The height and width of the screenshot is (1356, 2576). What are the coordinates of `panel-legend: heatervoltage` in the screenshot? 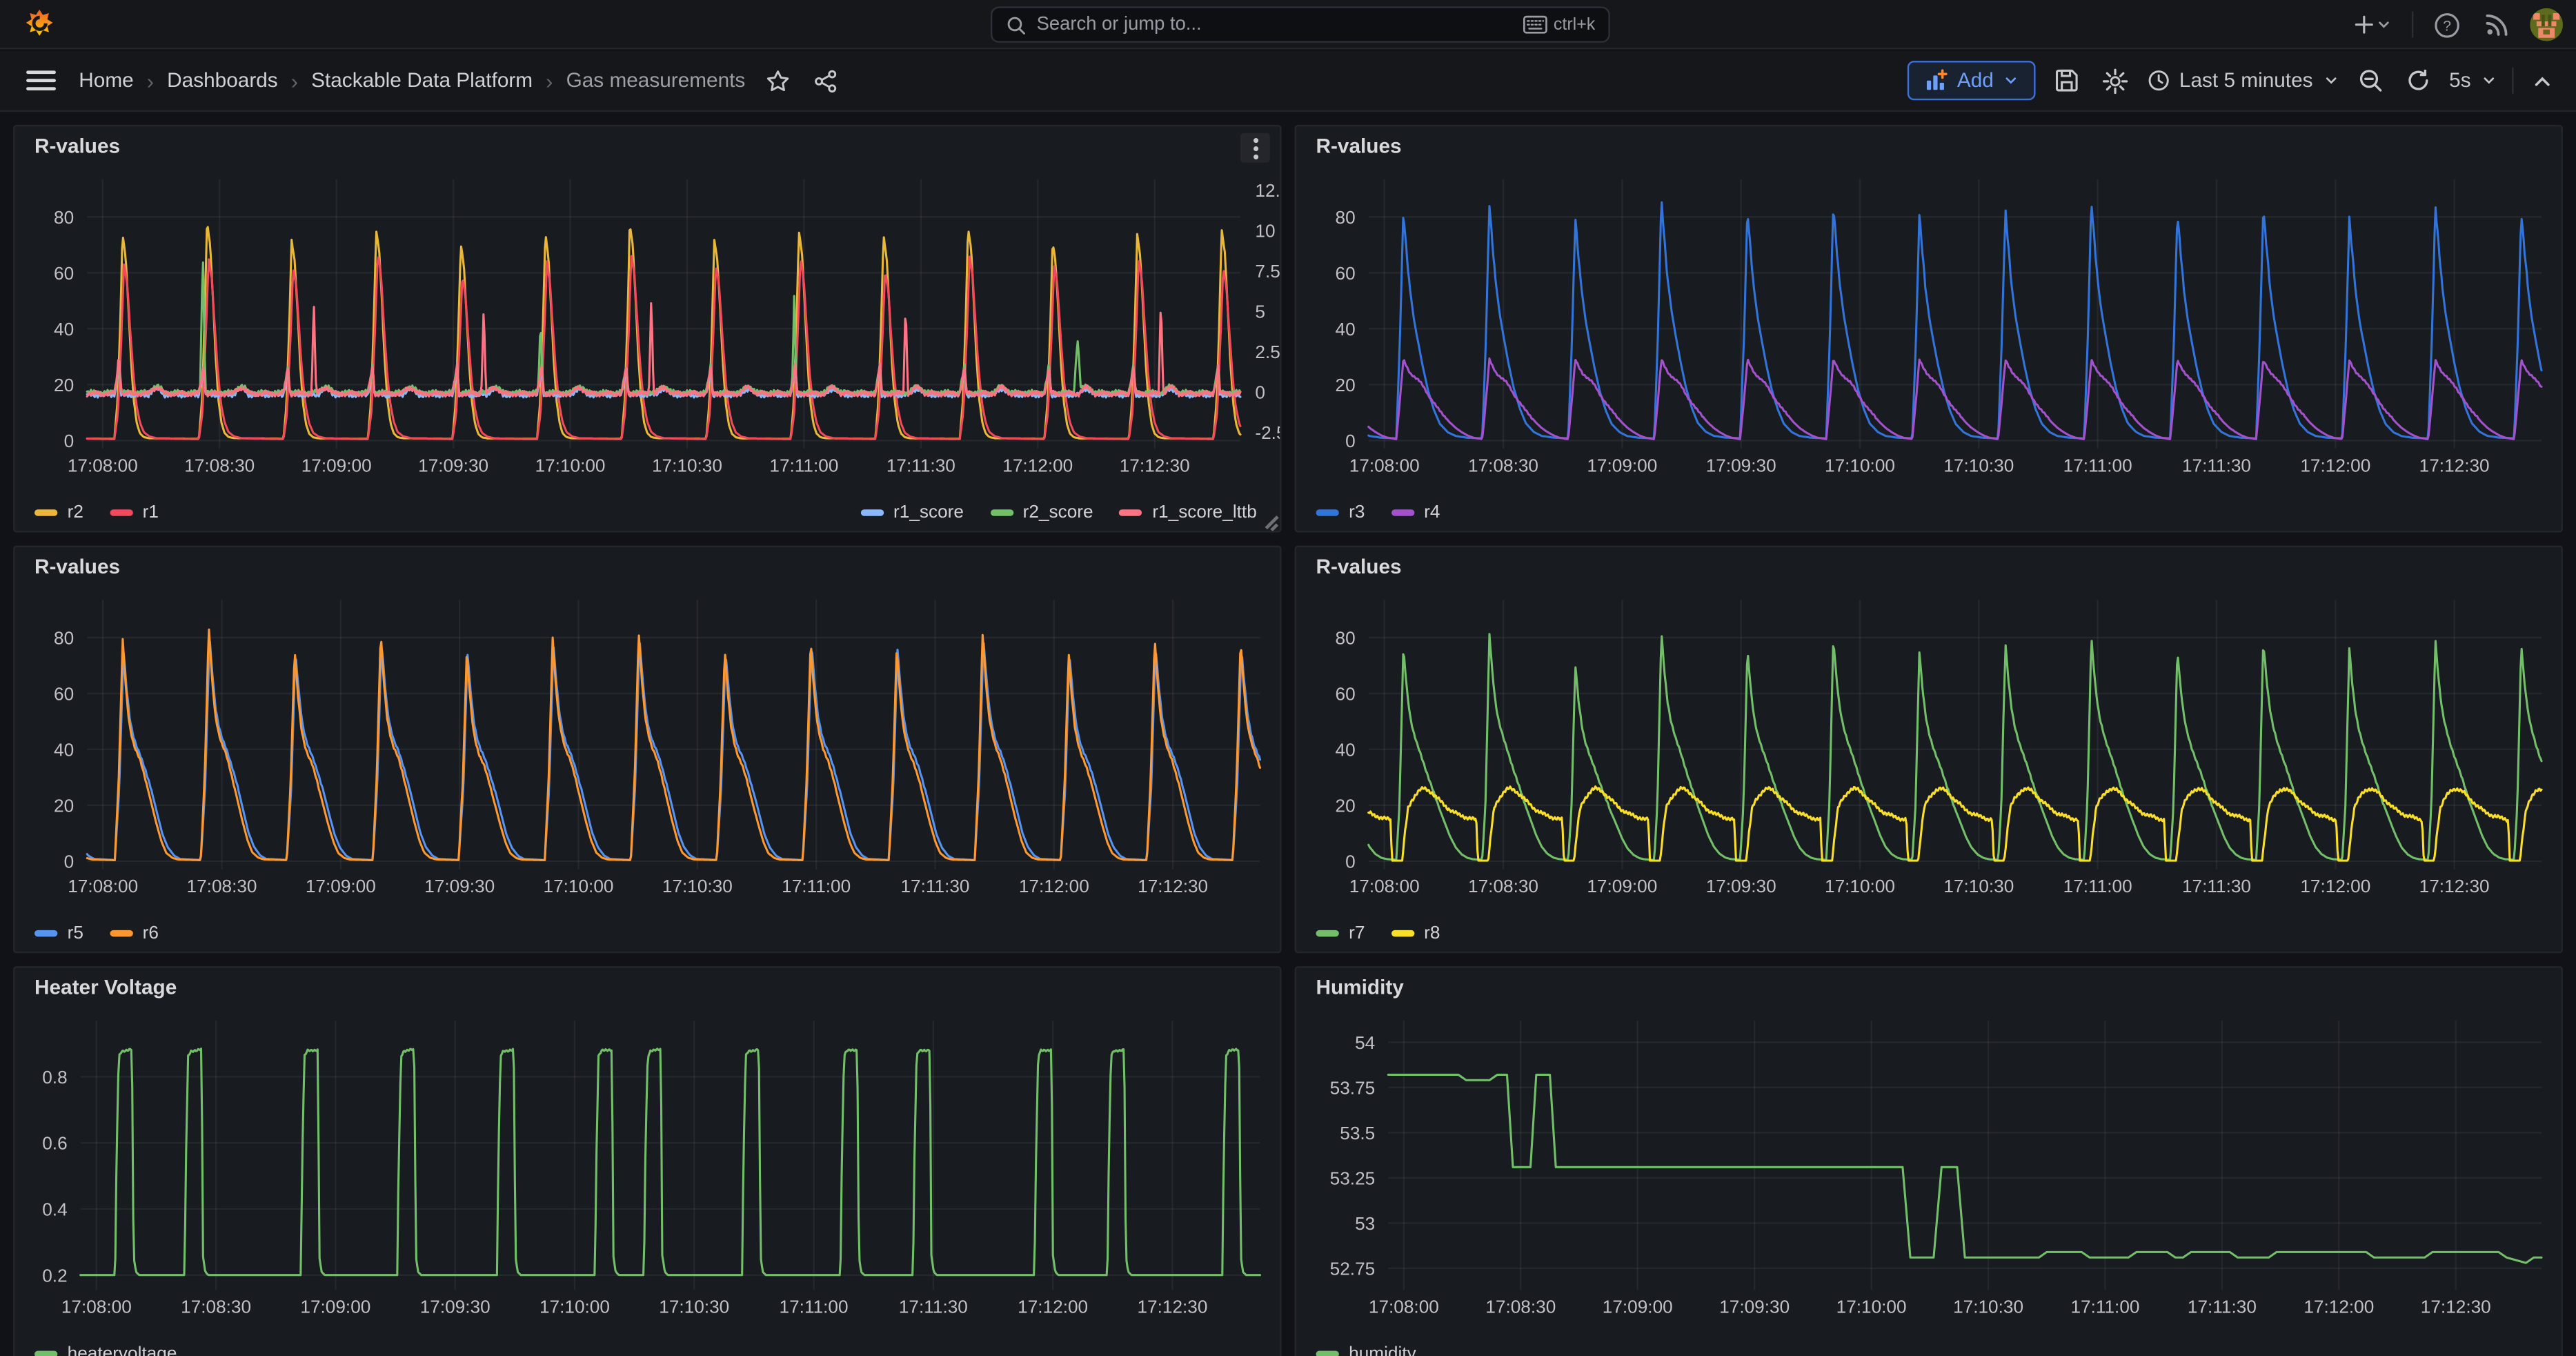 It's located at (645, 1346).